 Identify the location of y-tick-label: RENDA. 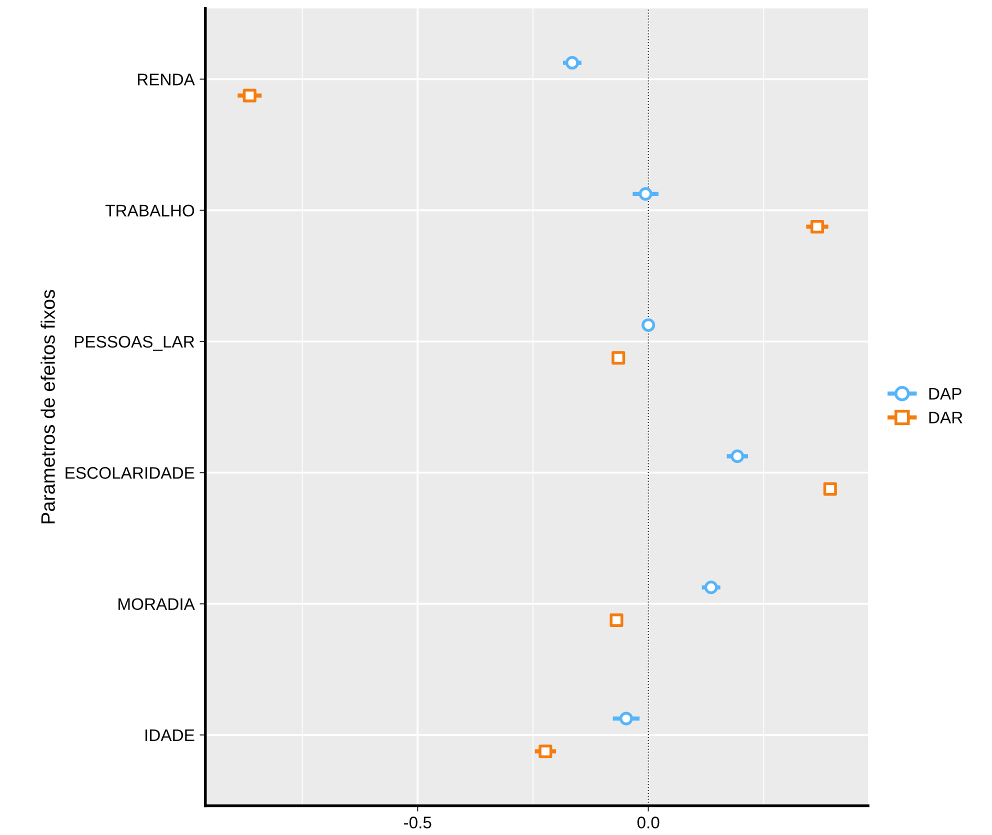
(166, 80).